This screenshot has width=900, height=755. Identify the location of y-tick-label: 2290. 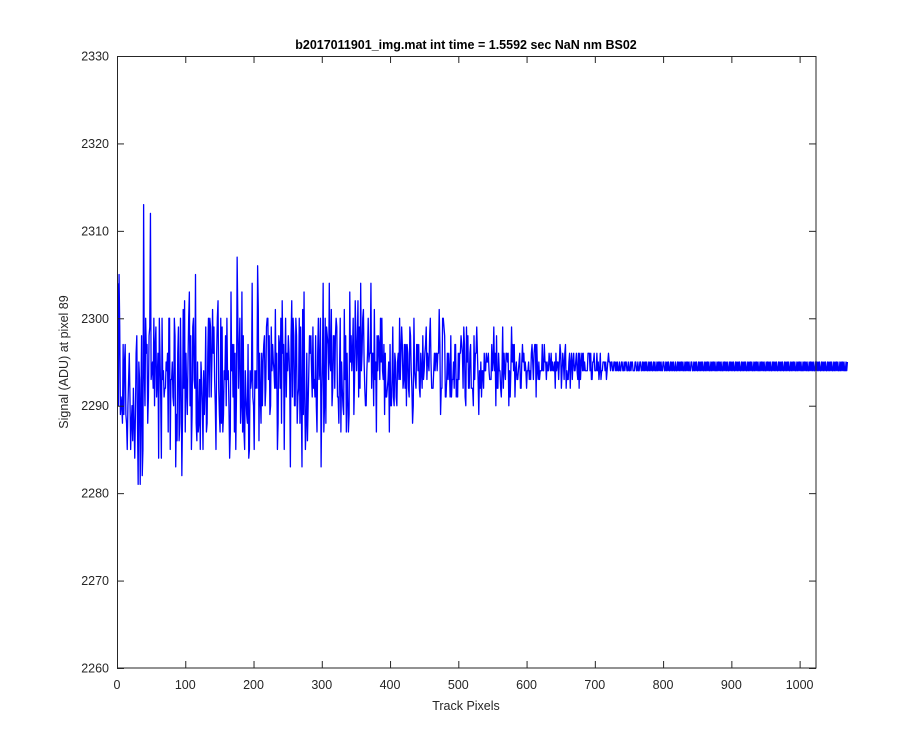
(95, 406).